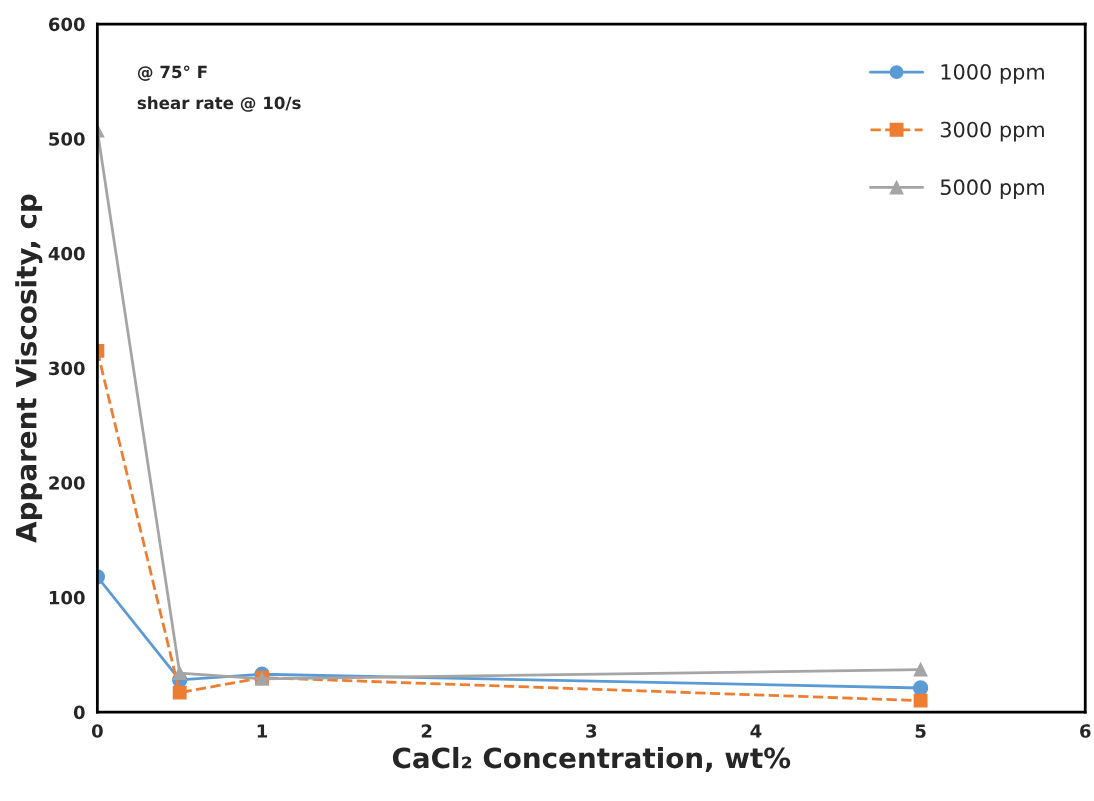 Image resolution: width=1094 pixels, height=801 pixels. I want to click on x-tick-label: 3, so click(591, 731).